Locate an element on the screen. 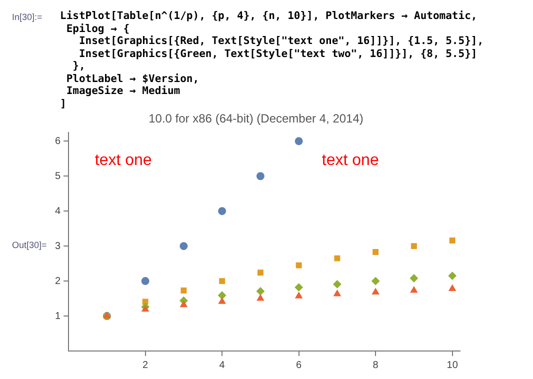 This screenshot has width=533, height=379. x-tick-label: 4 is located at coordinates (222, 365).